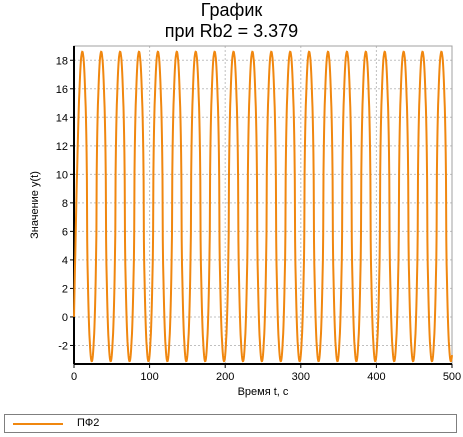 This screenshot has height=437, width=463. I want to click on x-tick-label: 300, so click(301, 377).